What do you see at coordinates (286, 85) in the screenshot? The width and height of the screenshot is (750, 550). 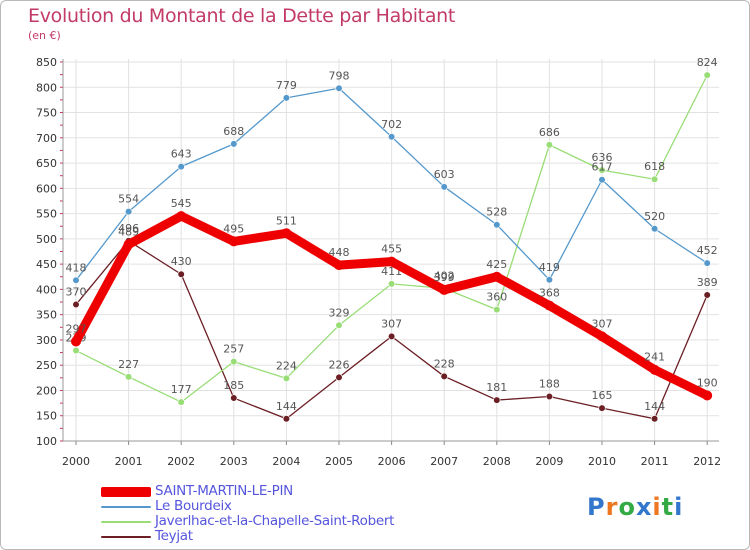 I see `data-label: 779` at bounding box center [286, 85].